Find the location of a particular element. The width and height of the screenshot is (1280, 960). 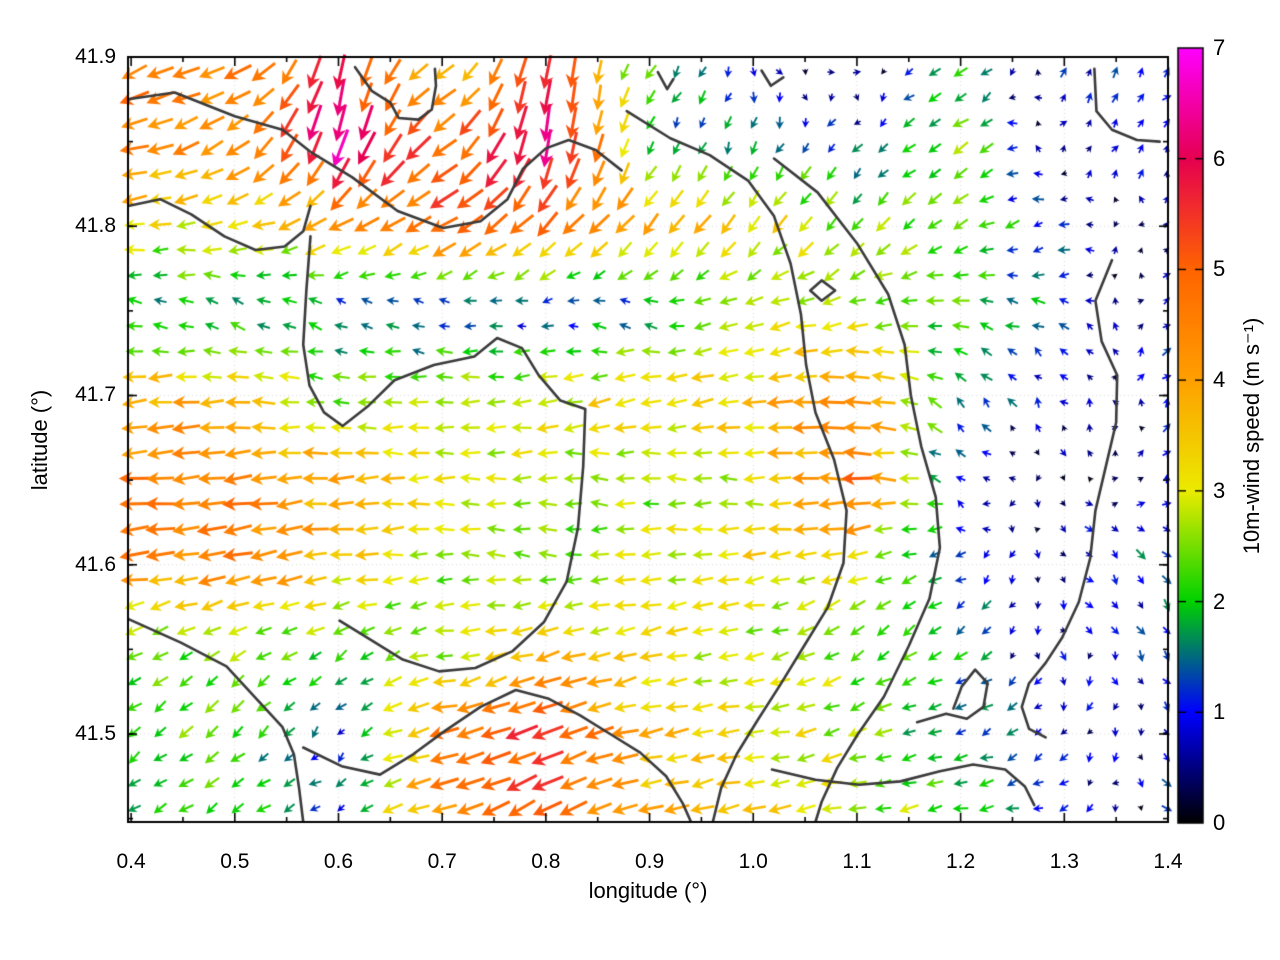

x-tick-label: 1.1 is located at coordinates (857, 861).